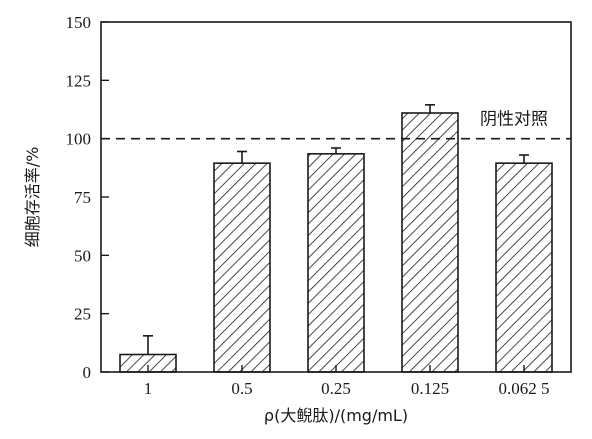 This screenshot has height=439, width=592. Describe the element at coordinates (79, 139) in the screenshot. I see `y-tick-label: 100` at that location.